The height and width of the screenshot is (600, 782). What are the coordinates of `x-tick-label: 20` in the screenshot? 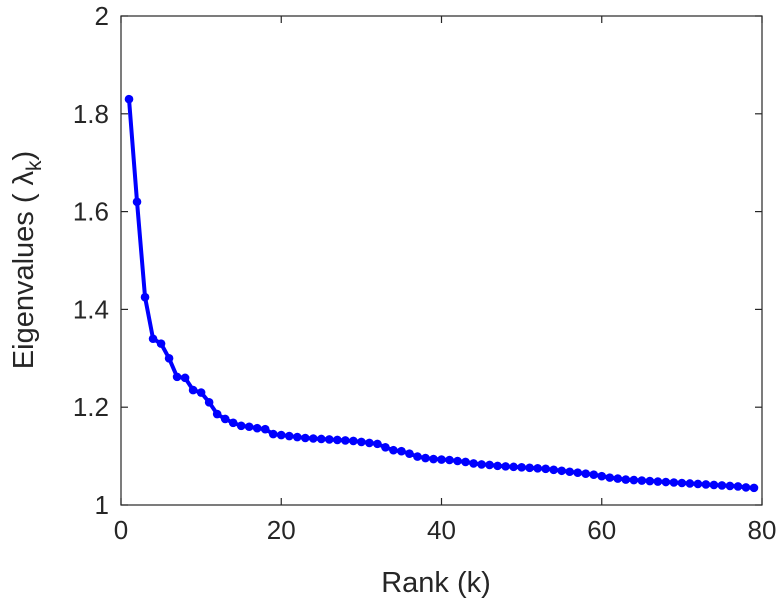 It's located at (281, 530).